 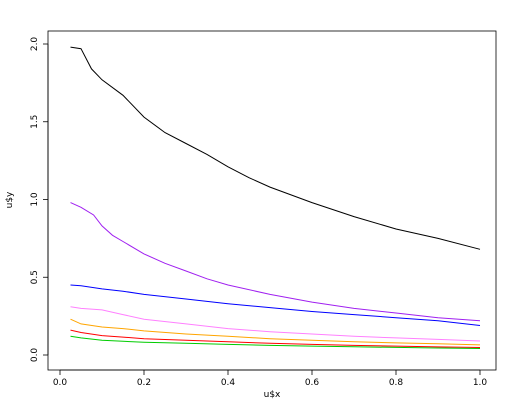 I want to click on y-axis: 0.0 0.5 1.0 1.5 2.0, so click(x=39, y=200).